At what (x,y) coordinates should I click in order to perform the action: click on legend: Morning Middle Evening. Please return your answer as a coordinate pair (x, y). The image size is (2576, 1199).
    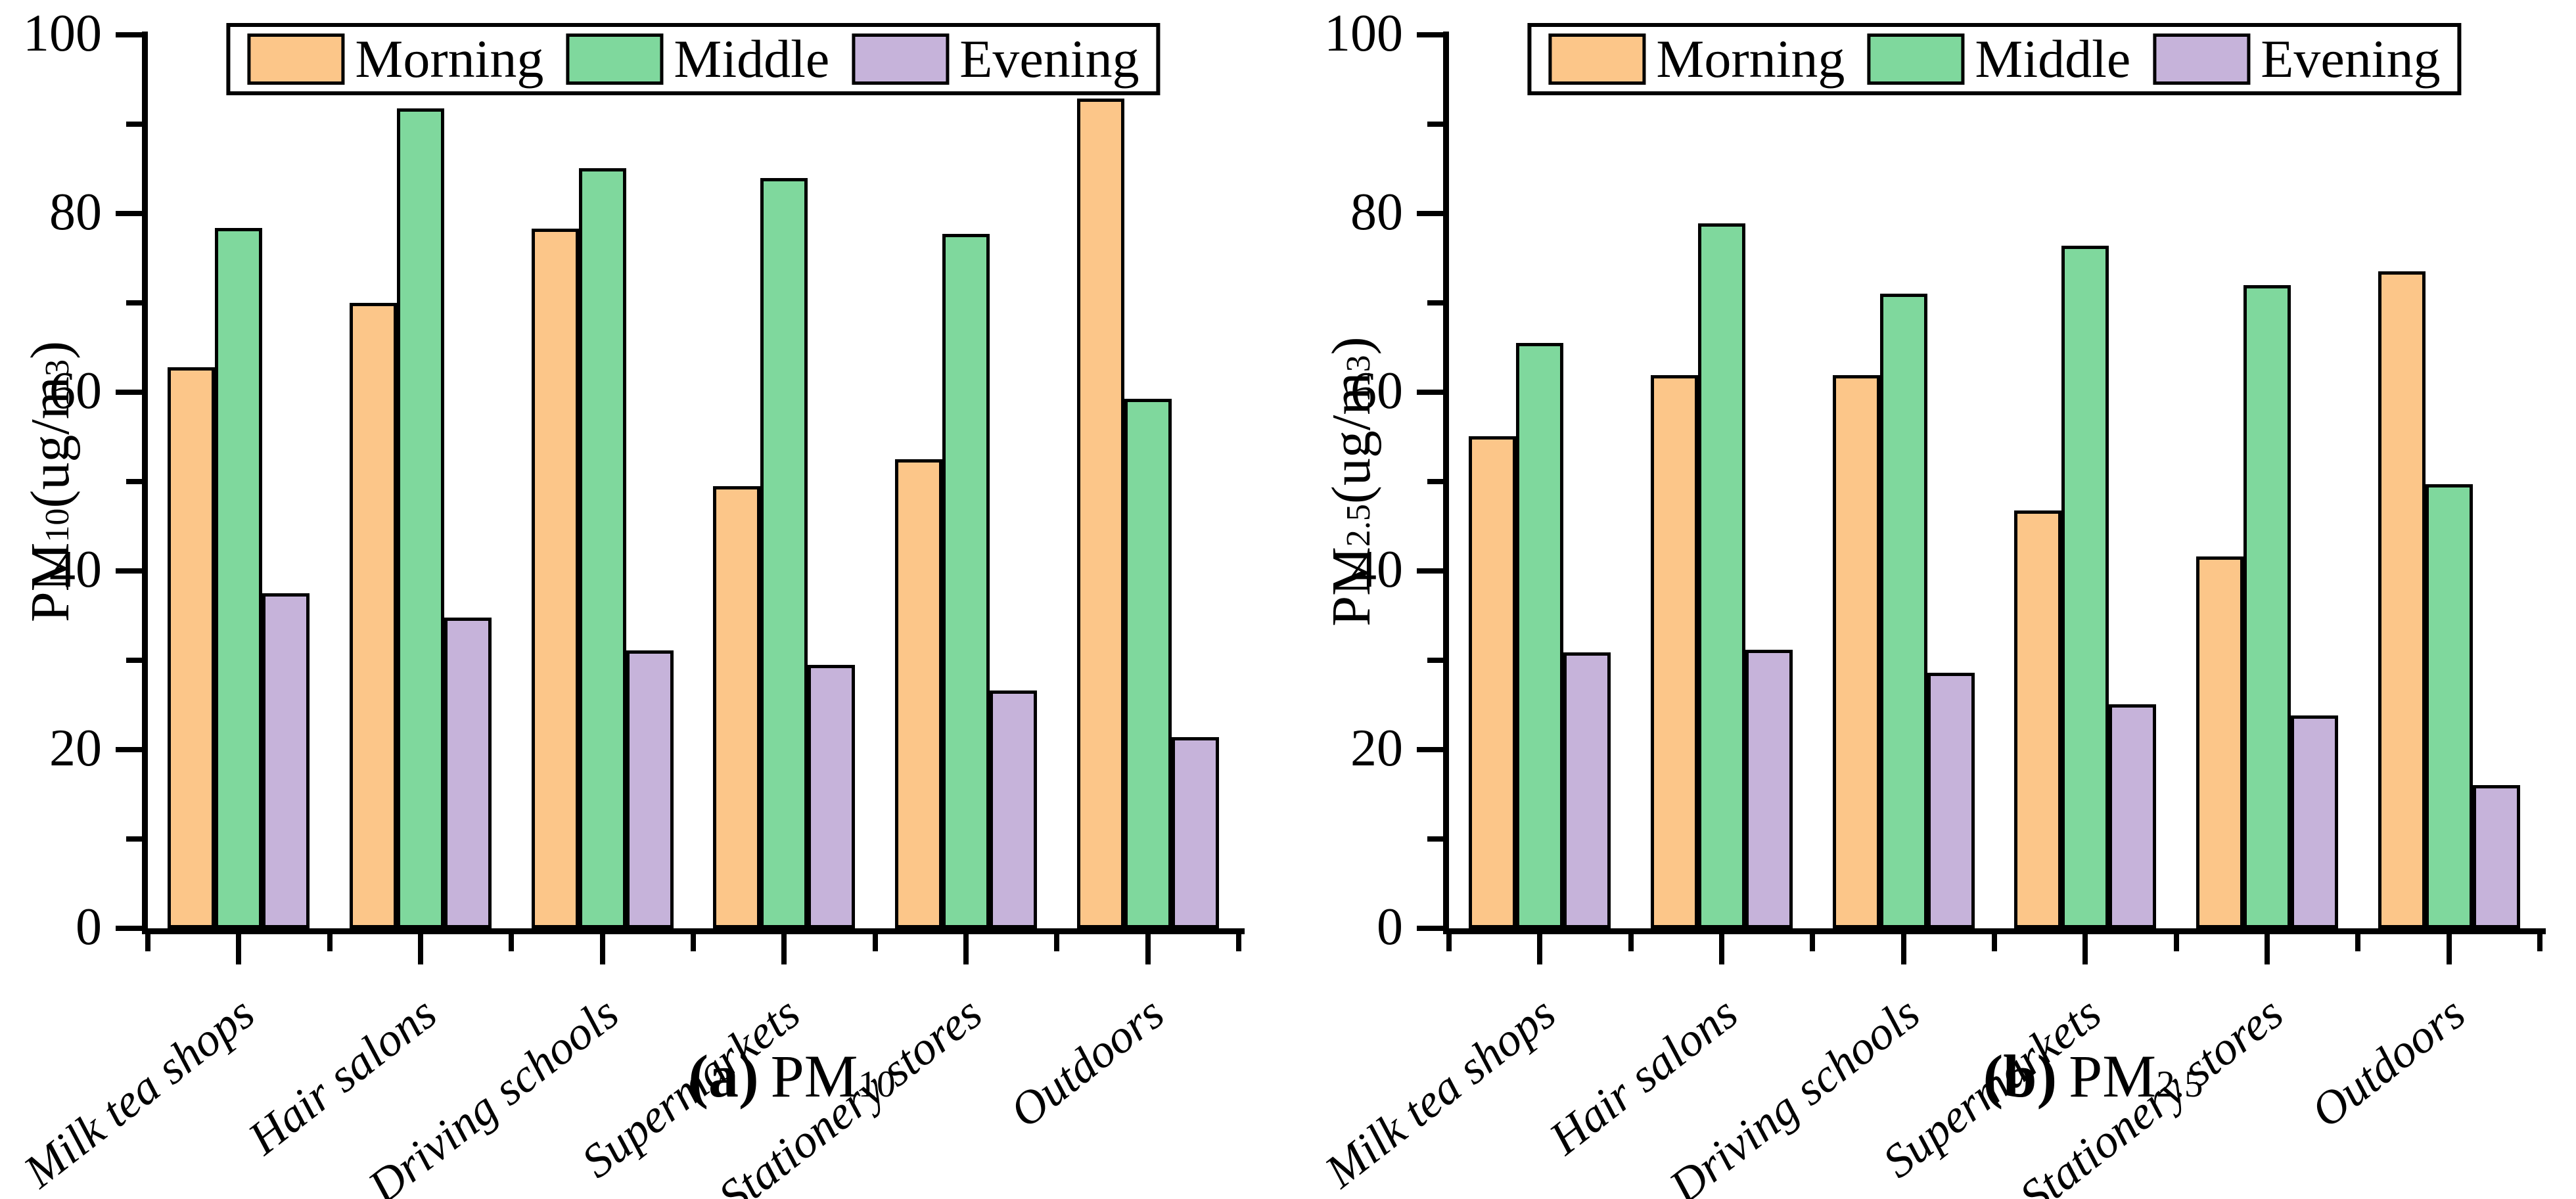
    Looking at the image, I should click on (1994, 59).